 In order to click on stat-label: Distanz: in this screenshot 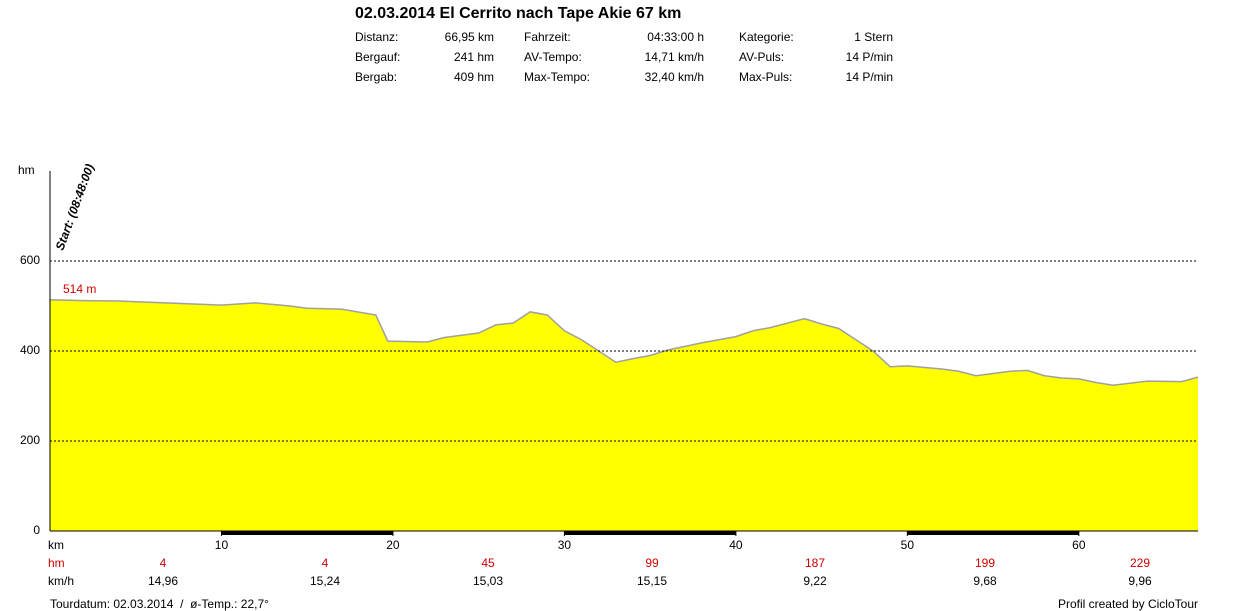, I will do `click(376, 37)`.